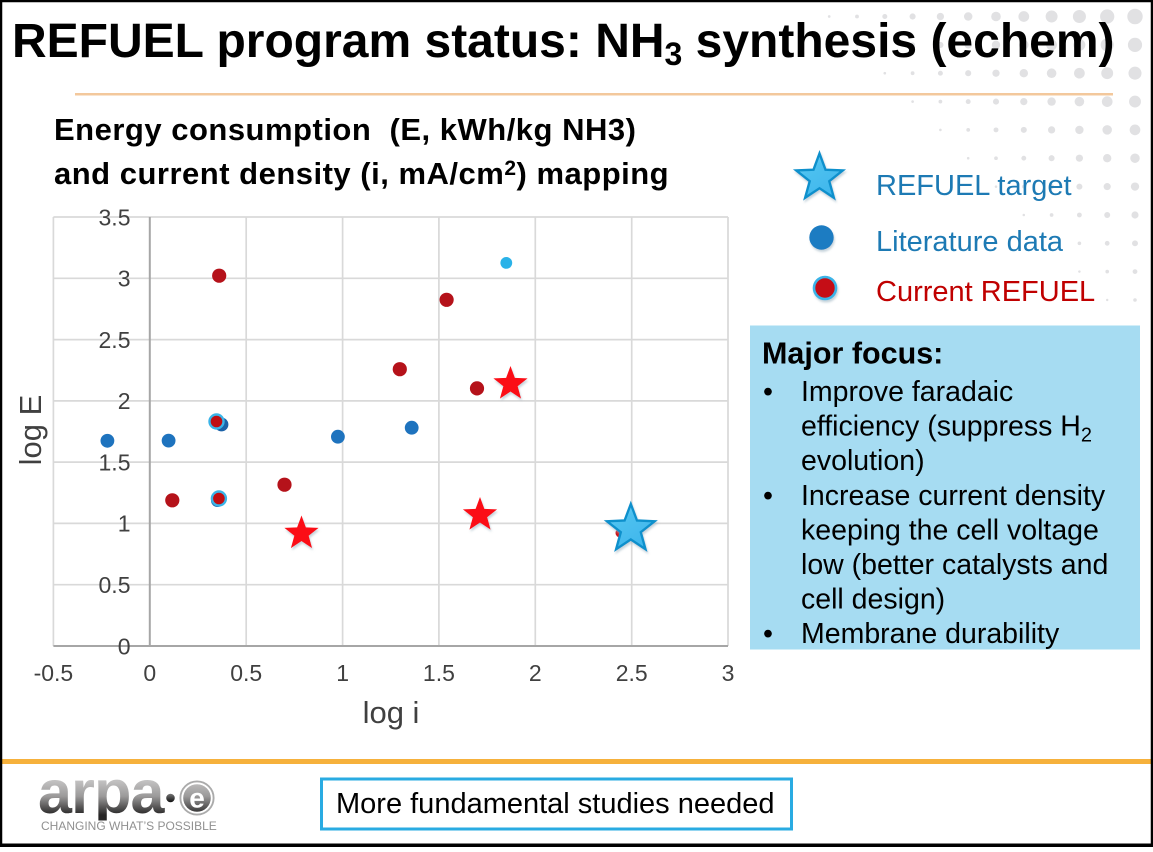  Describe the element at coordinates (361, 173) in the screenshot. I see `svg-text:and current density (i, mA/cm2: and current density (i, mA/cm2) mapping` at that location.